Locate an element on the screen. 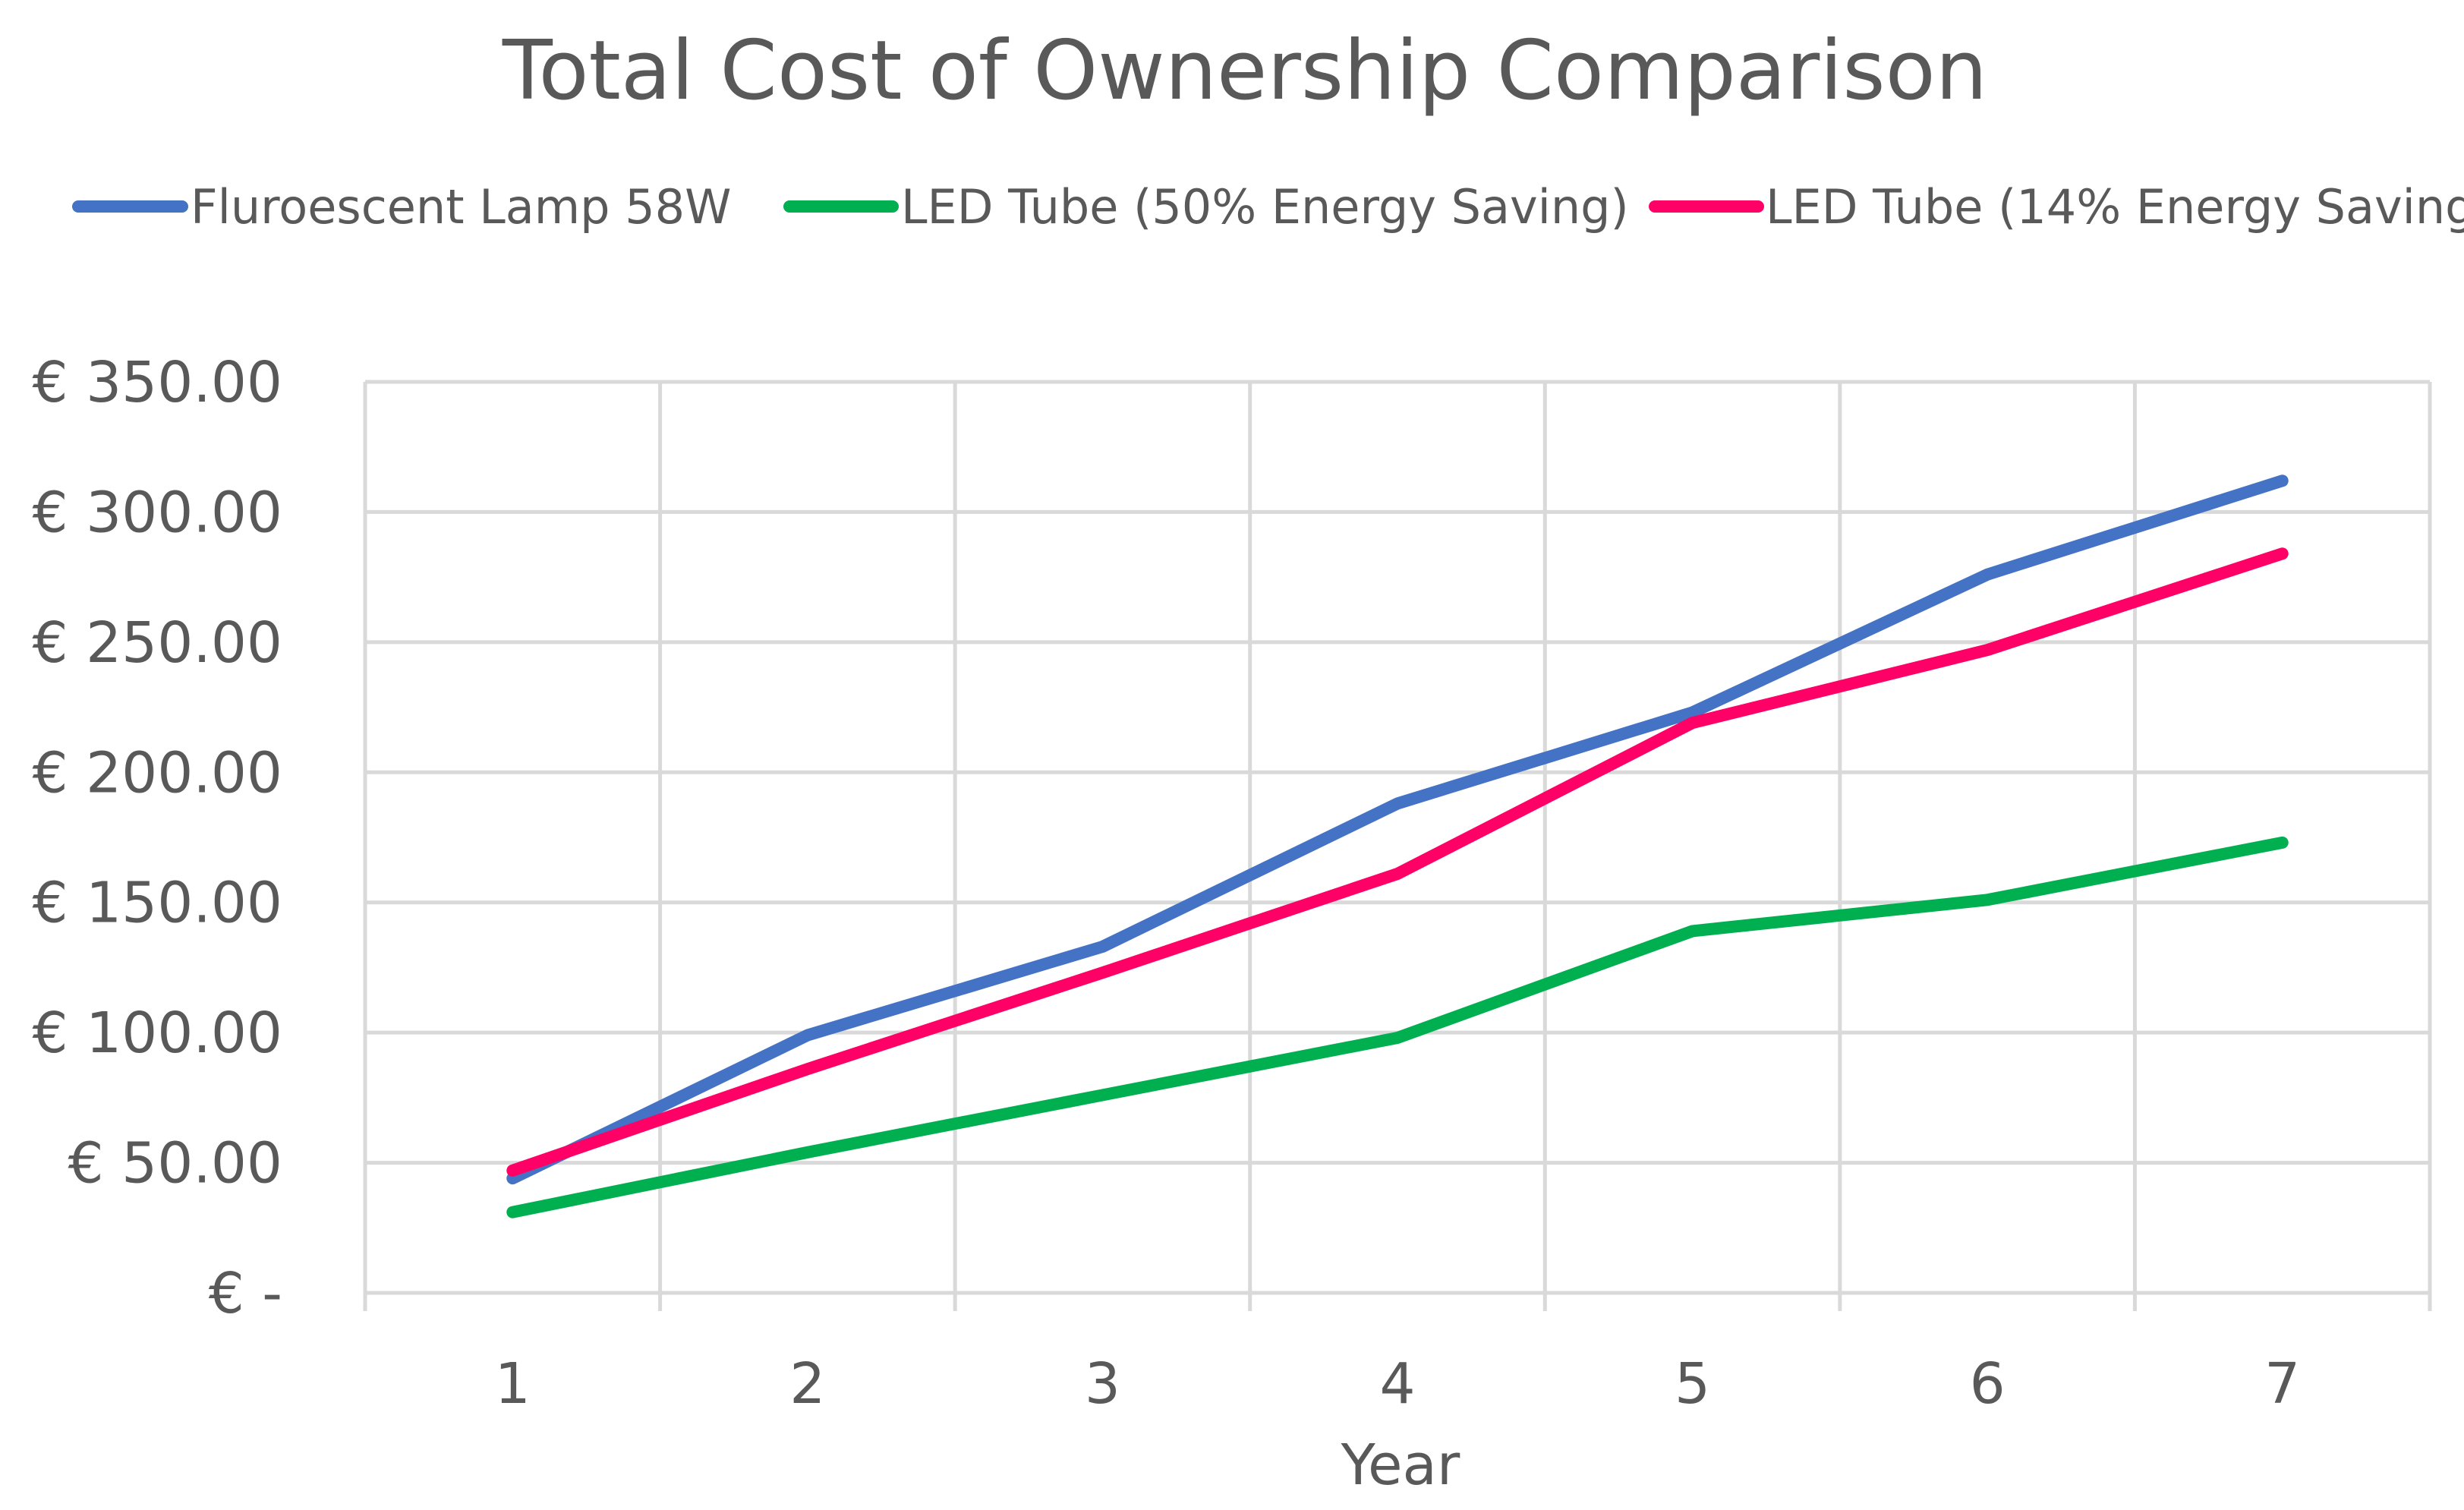  x-tick-label-6: 7 is located at coordinates (2282, 1384).